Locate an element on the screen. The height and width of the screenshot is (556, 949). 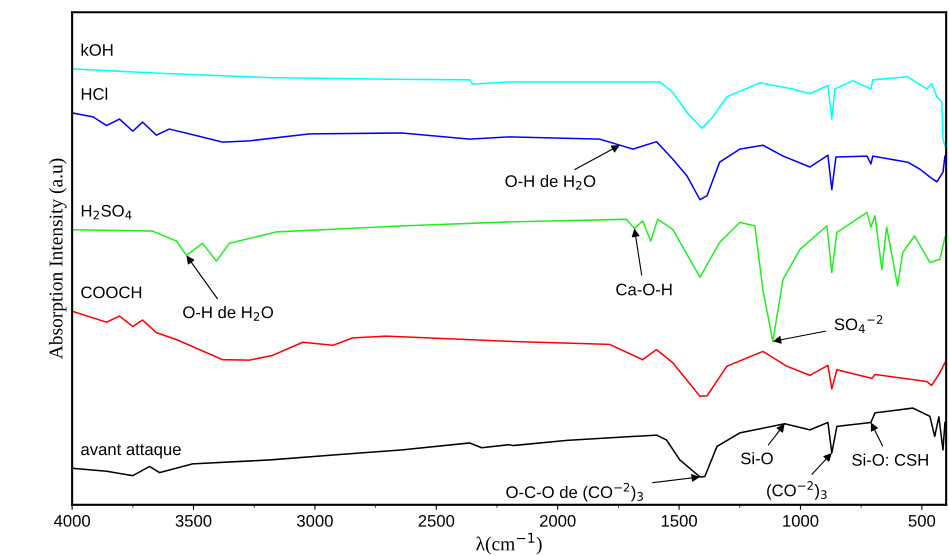
x-tick-label: 1500 is located at coordinates (679, 521).